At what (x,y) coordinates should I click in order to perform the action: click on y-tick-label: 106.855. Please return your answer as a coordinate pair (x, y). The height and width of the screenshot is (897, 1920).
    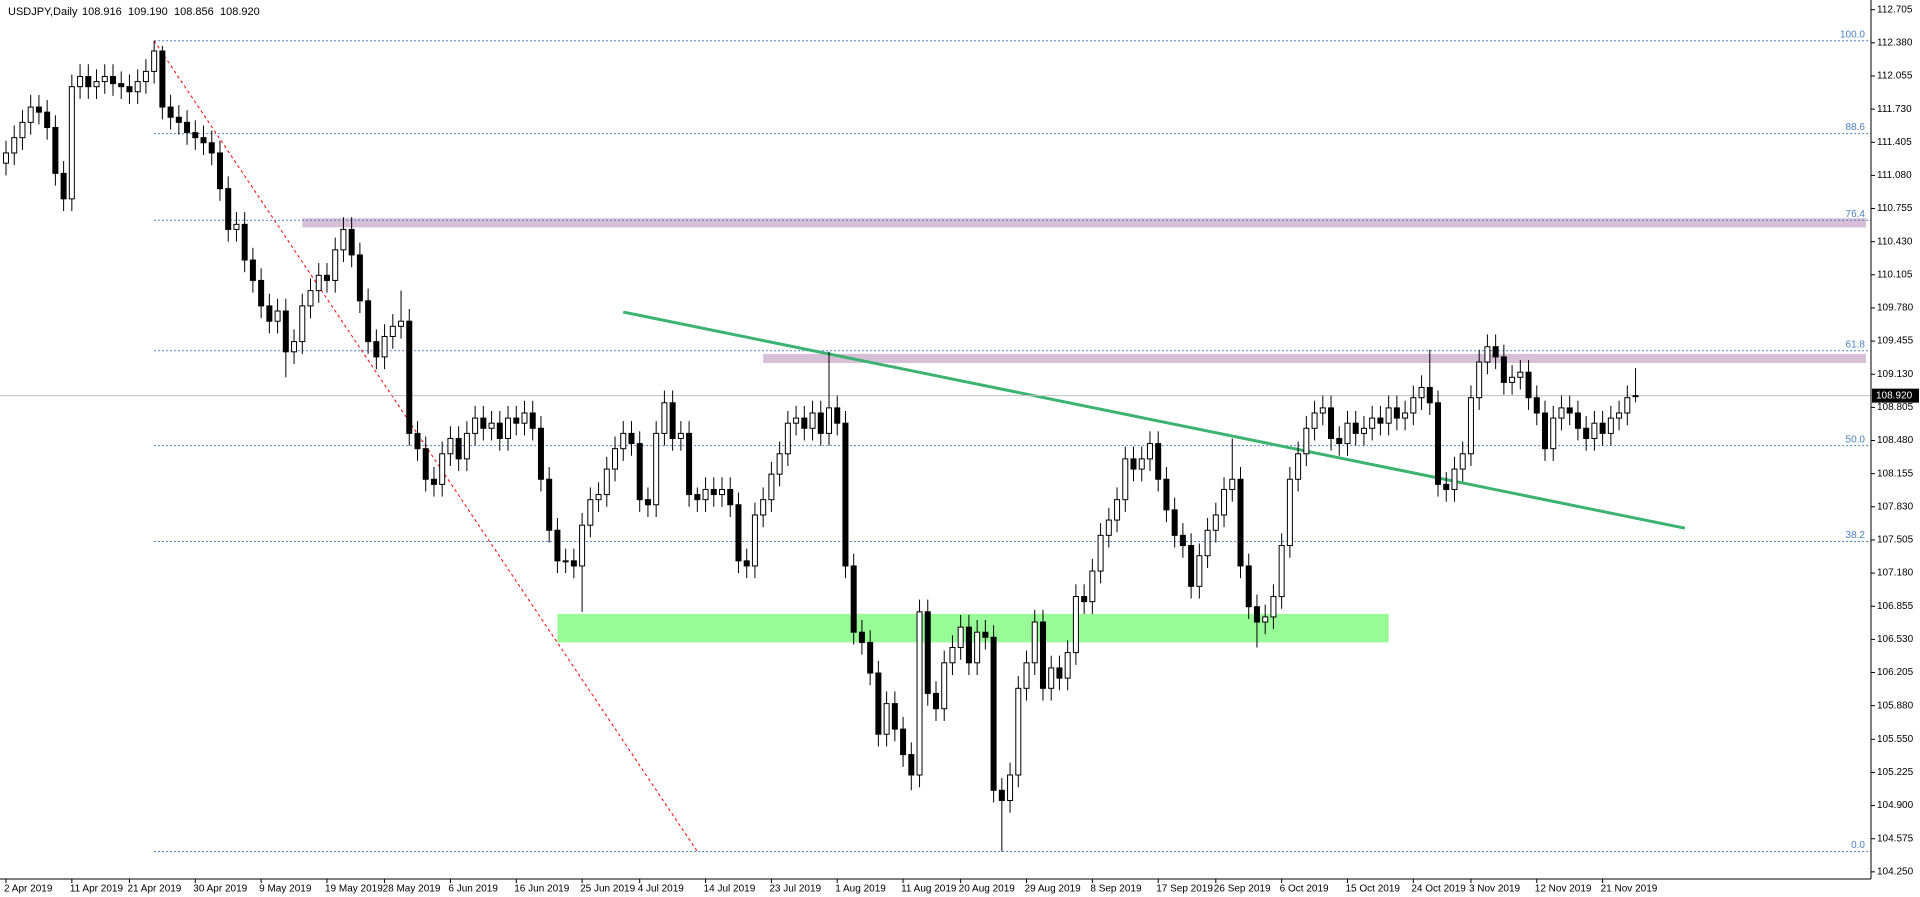
    Looking at the image, I should click on (1895, 606).